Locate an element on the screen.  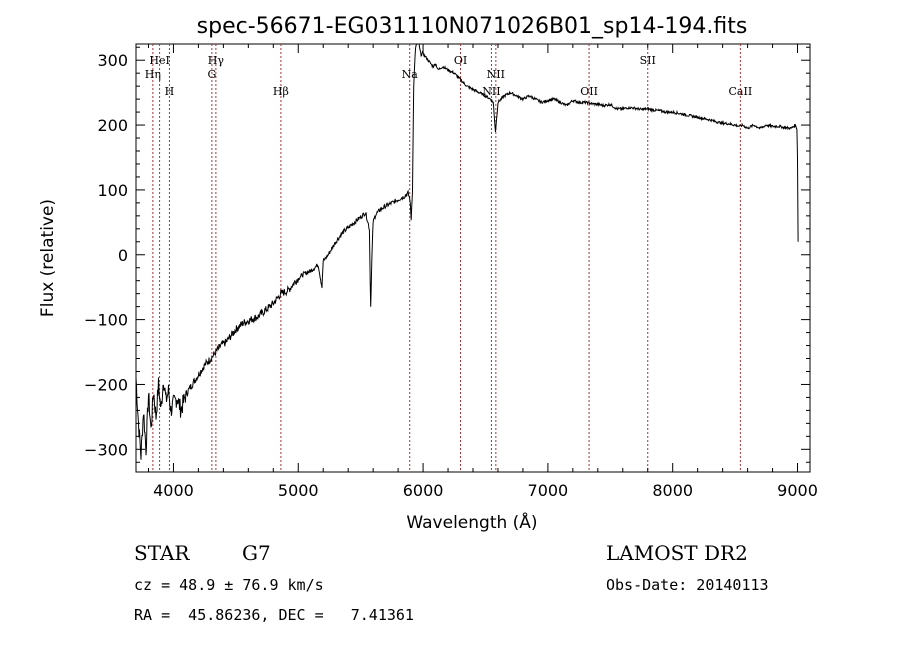
y-tick-label: −200 is located at coordinates (106, 384).